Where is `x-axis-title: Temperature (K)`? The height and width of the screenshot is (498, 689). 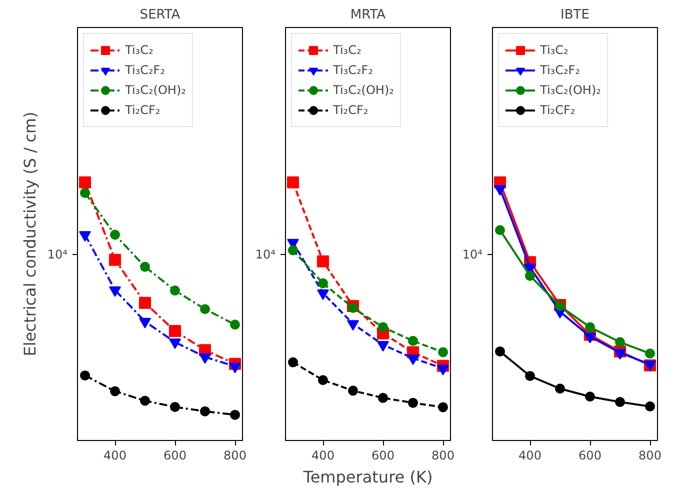 x-axis-title: Temperature (K) is located at coordinates (367, 477).